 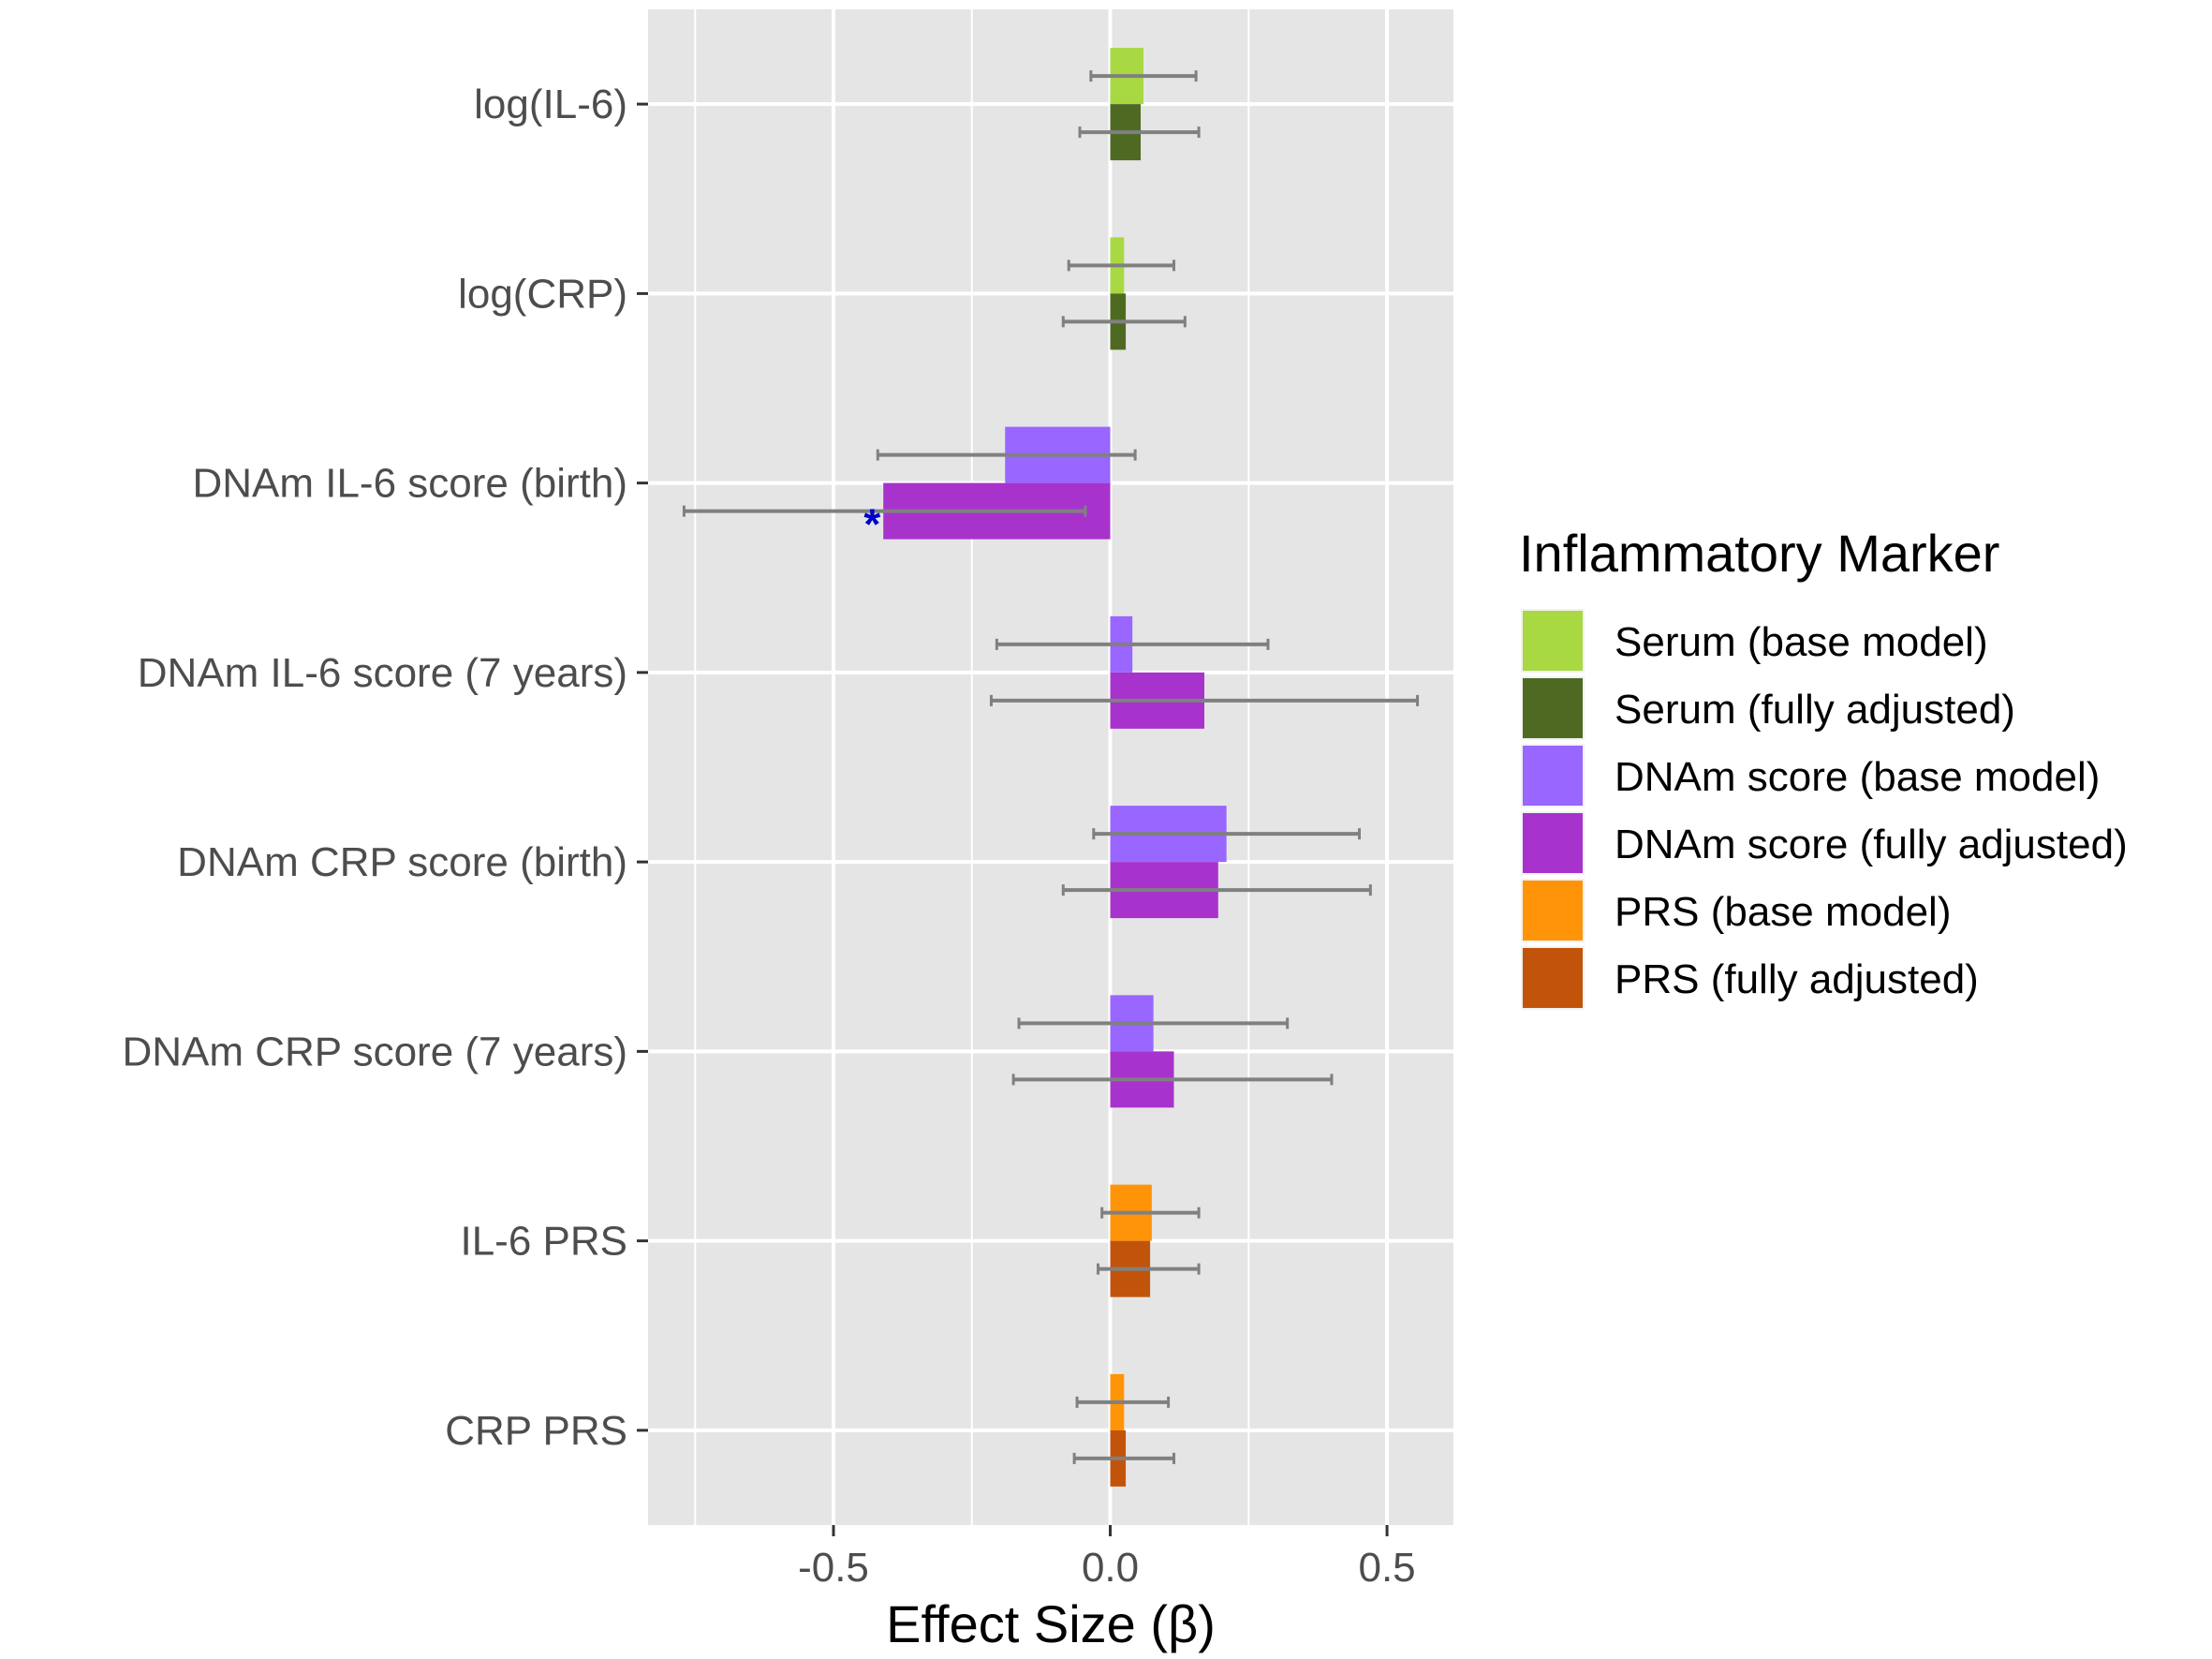 What do you see at coordinates (1783, 912) in the screenshot?
I see `legend-label: PRS (base model)` at bounding box center [1783, 912].